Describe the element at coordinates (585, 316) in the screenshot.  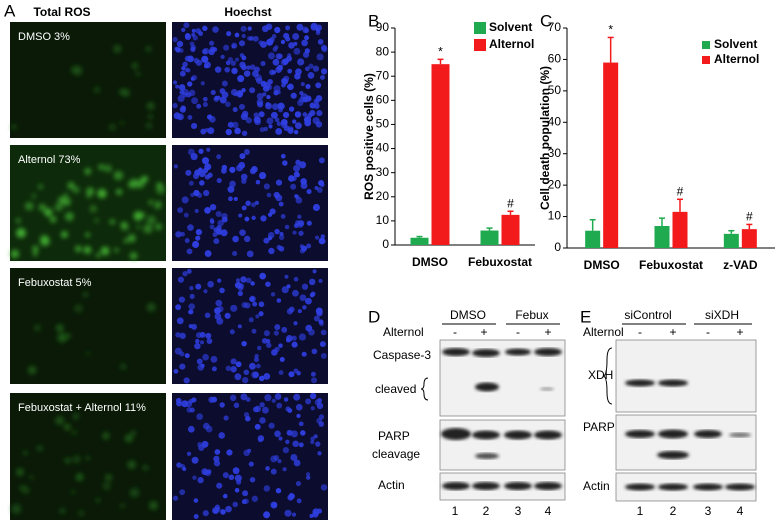
I see `panel-letter: E` at that location.